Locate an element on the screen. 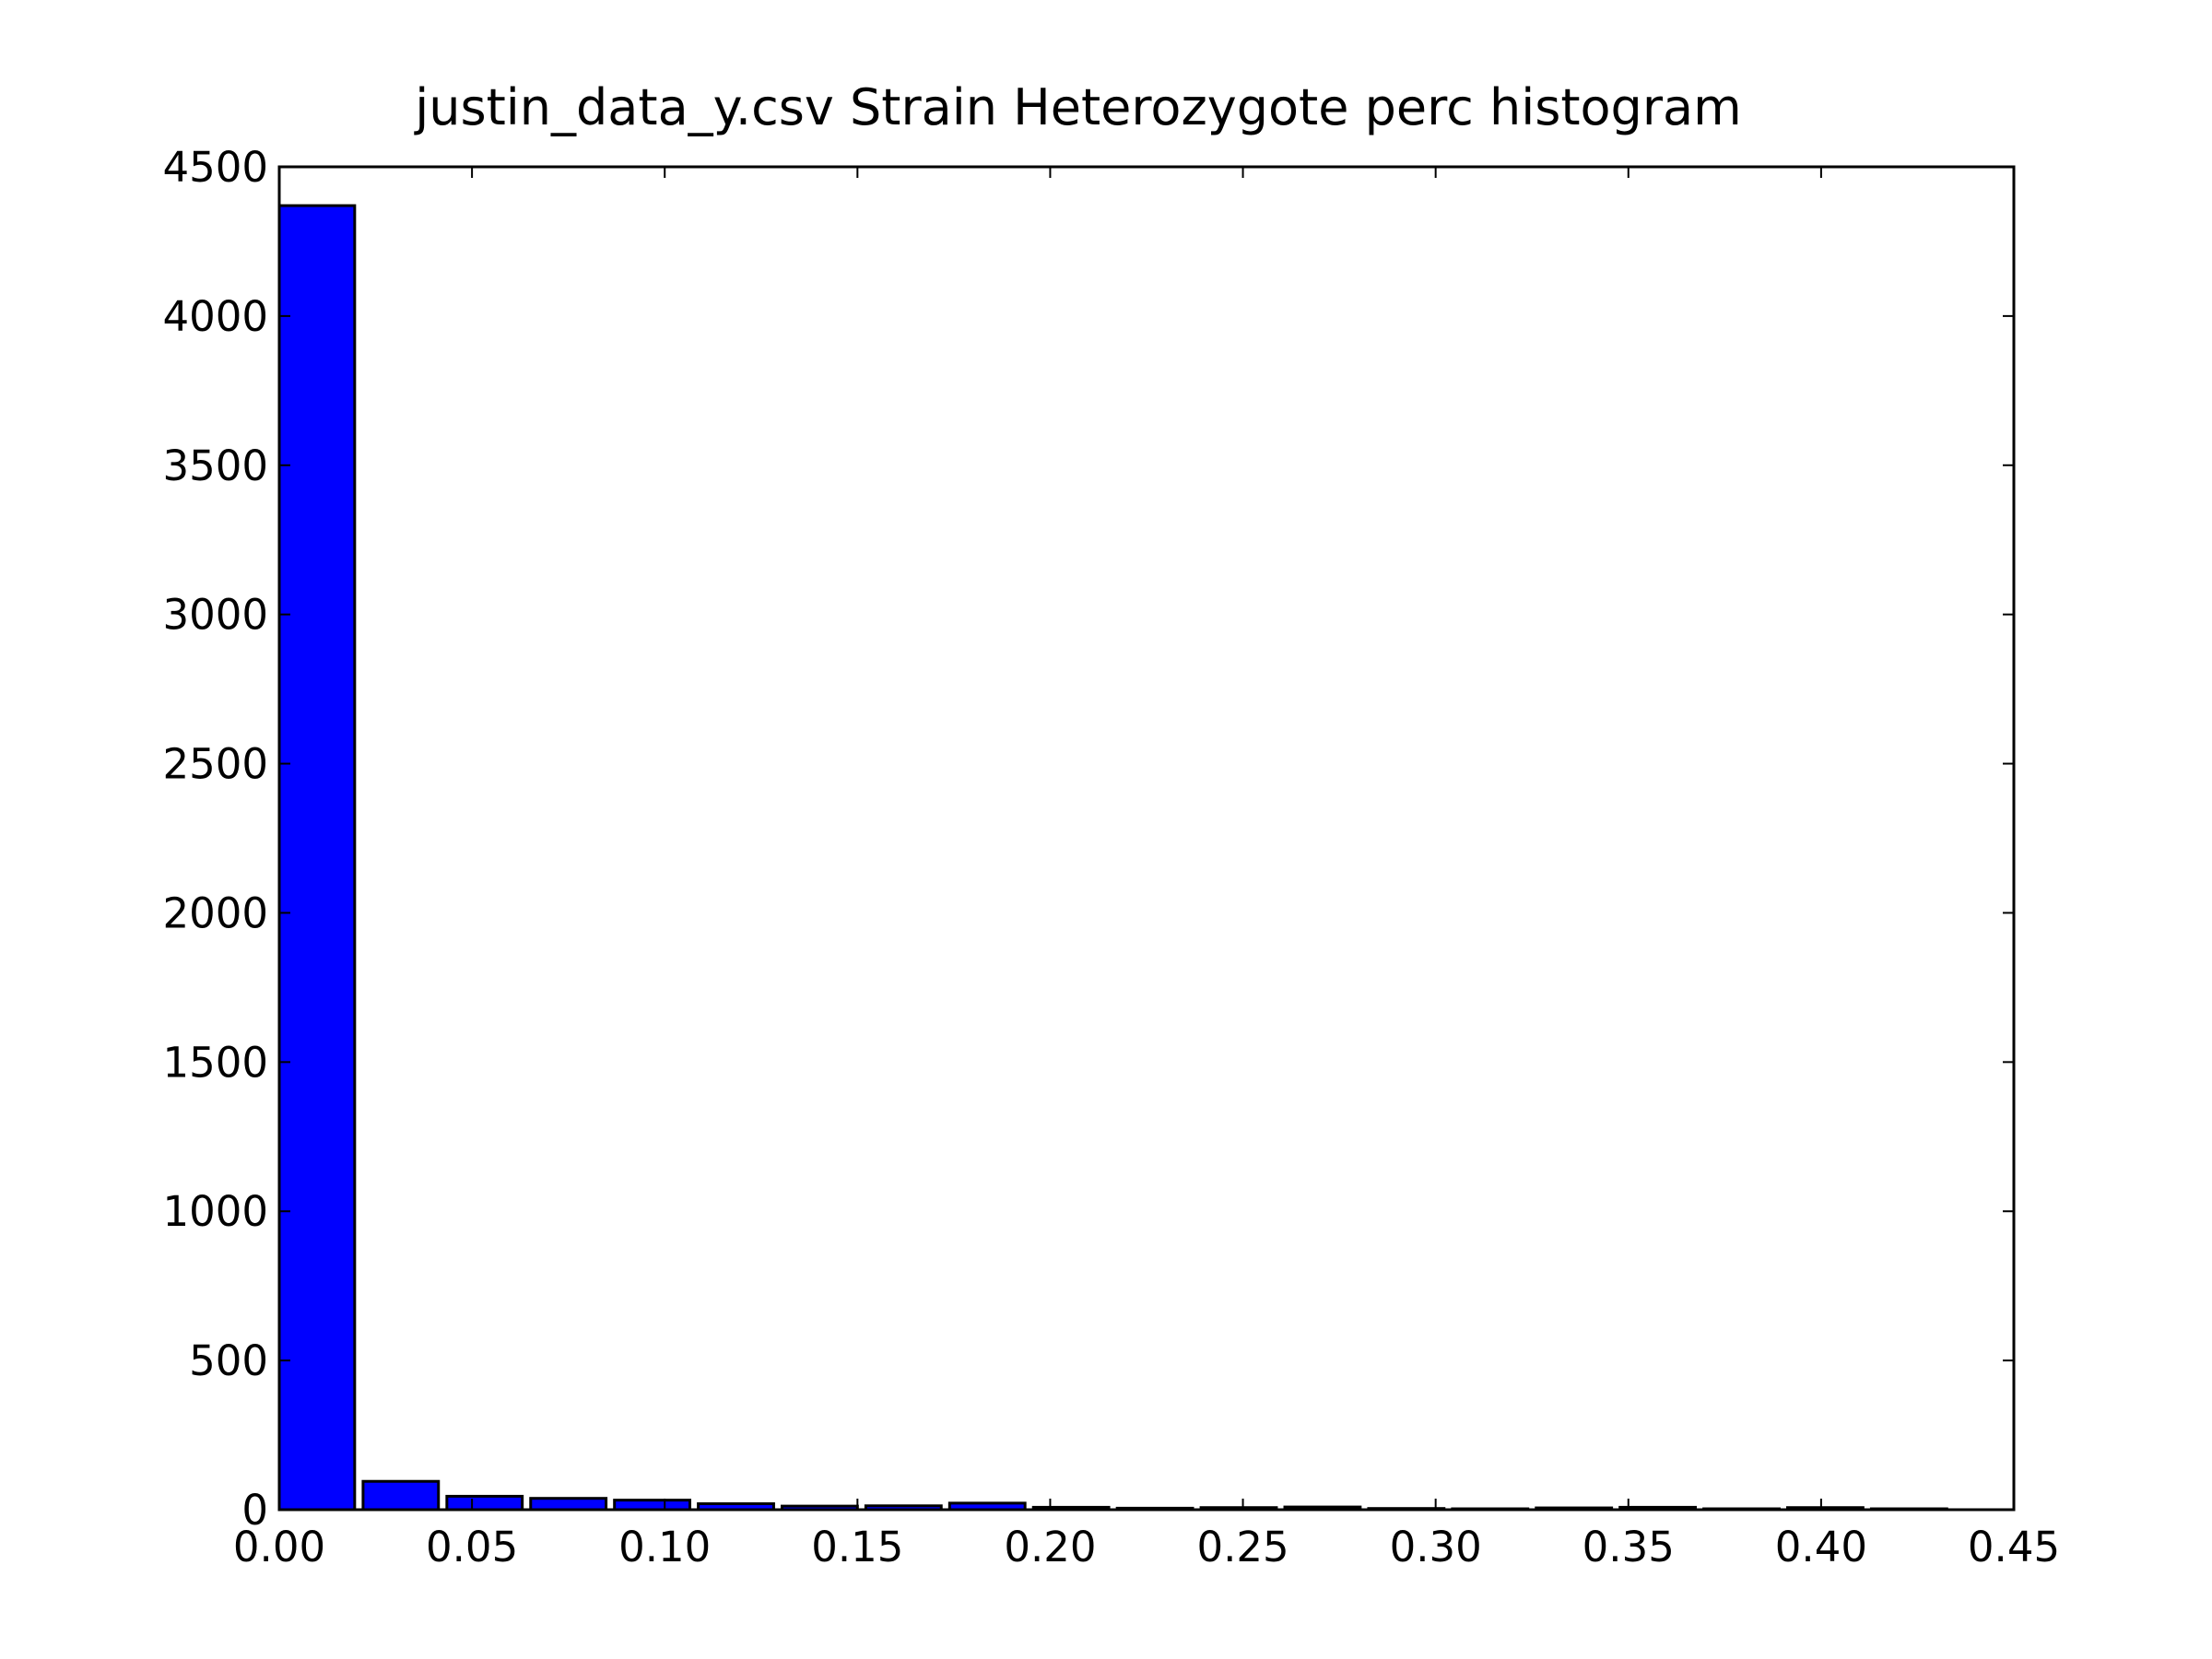  y-tick-label: 4500 is located at coordinates (215, 167).